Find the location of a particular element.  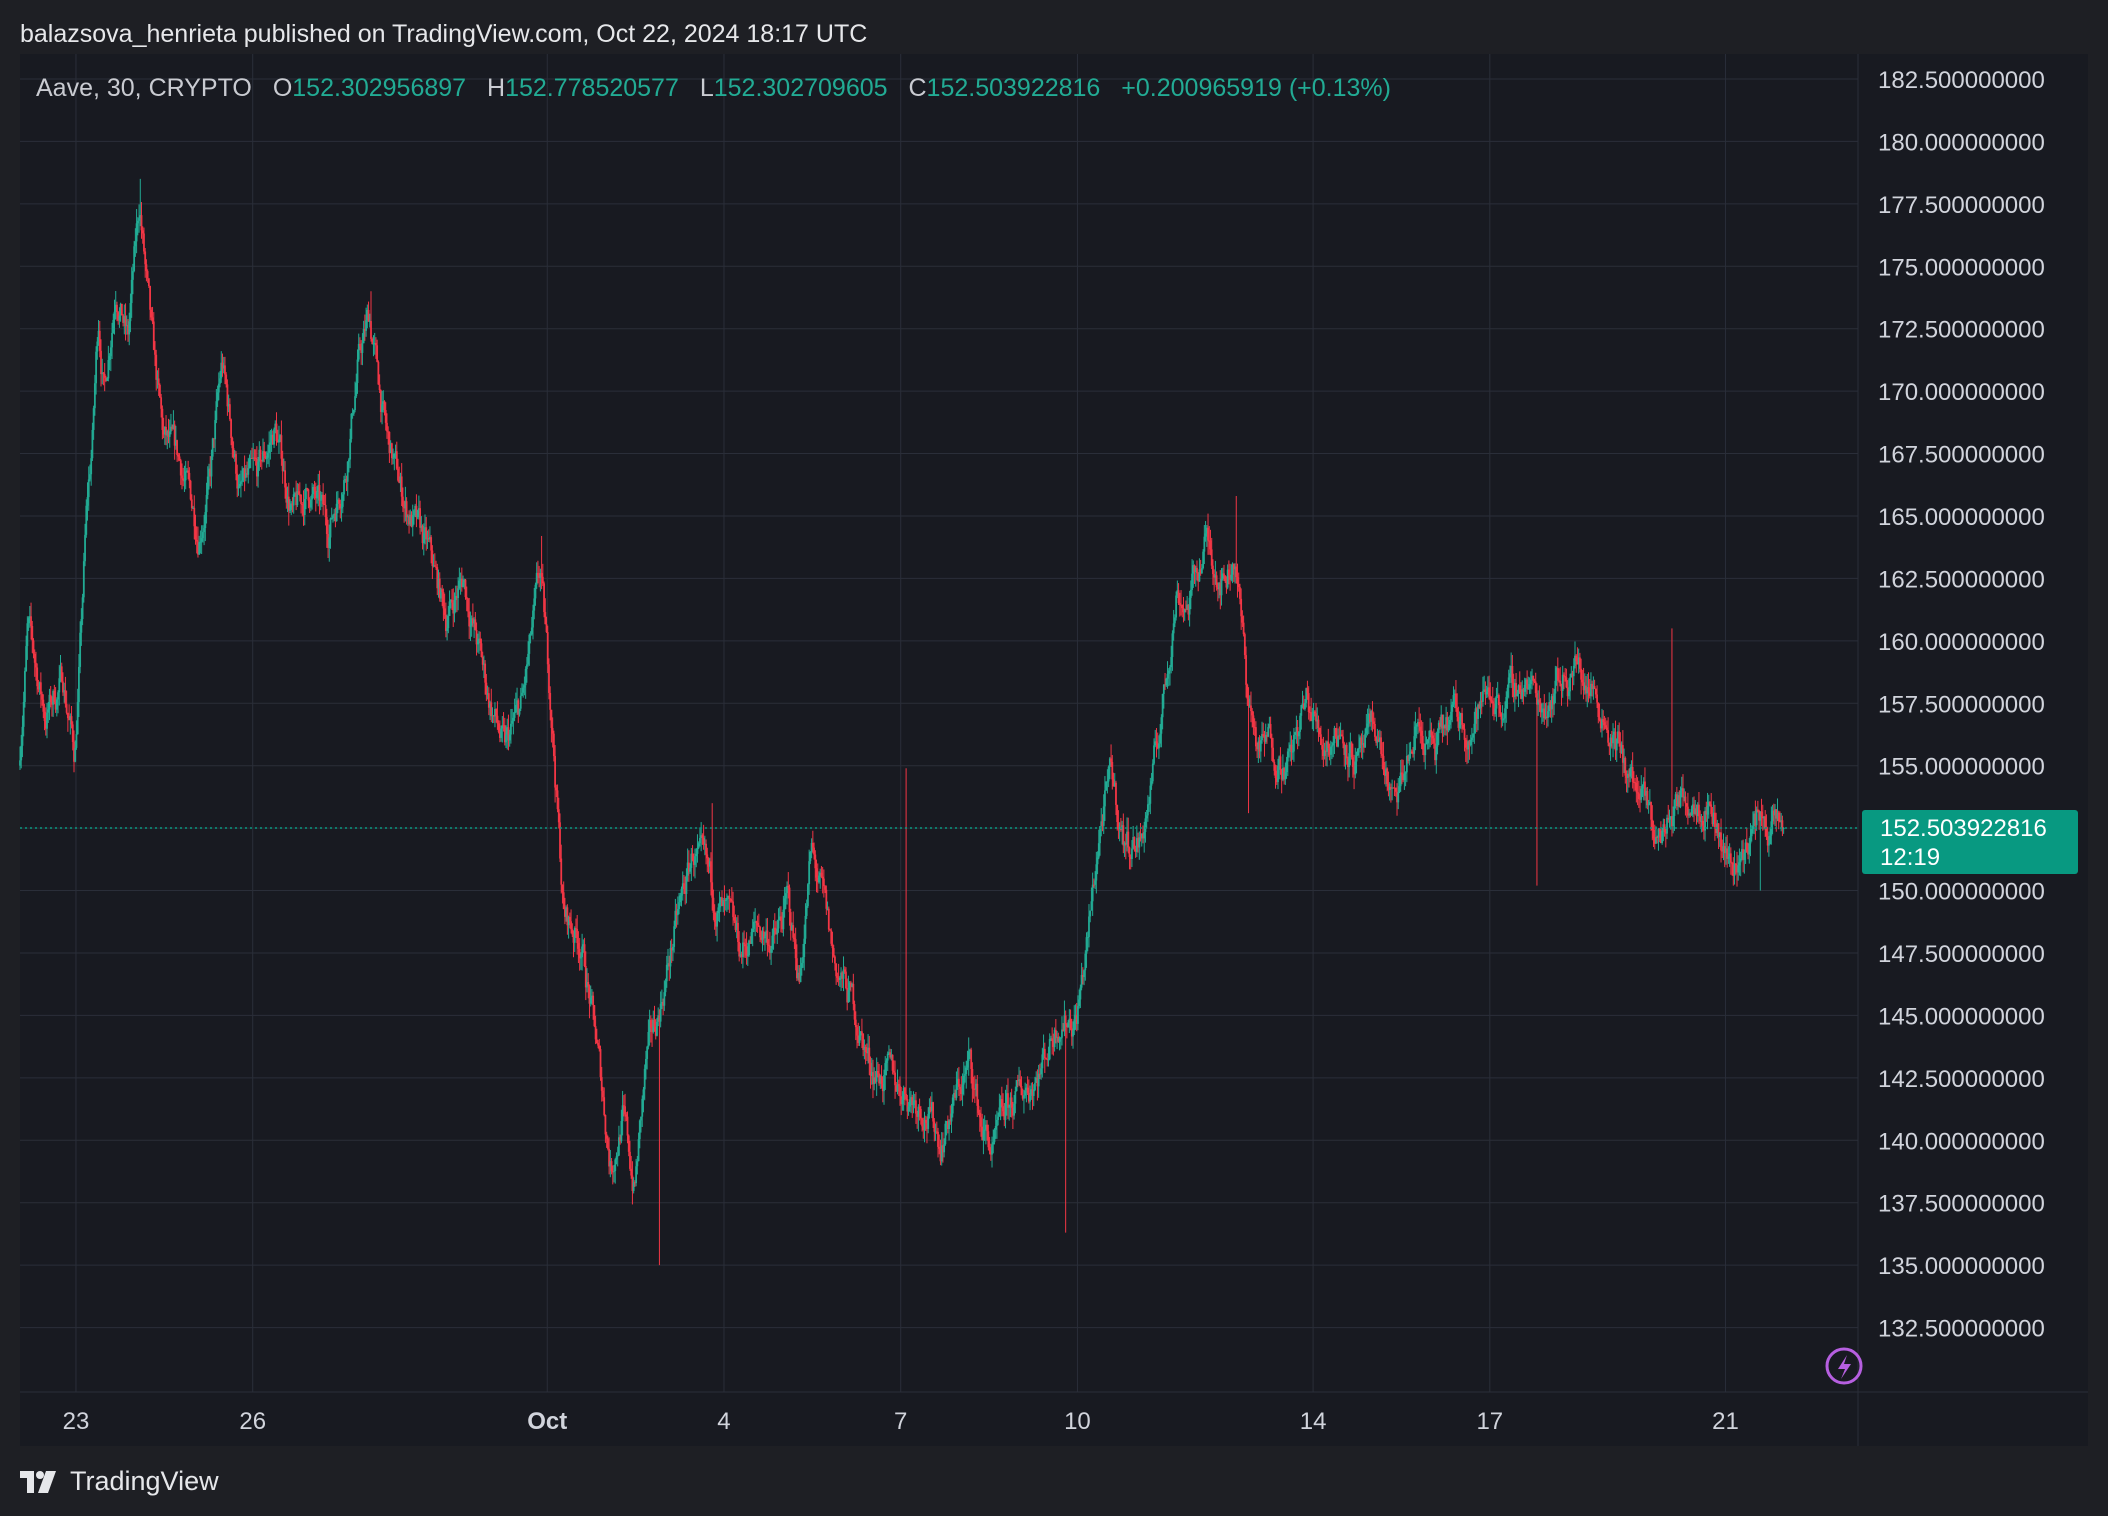

brand-name: TradingView is located at coordinates (144, 1481).